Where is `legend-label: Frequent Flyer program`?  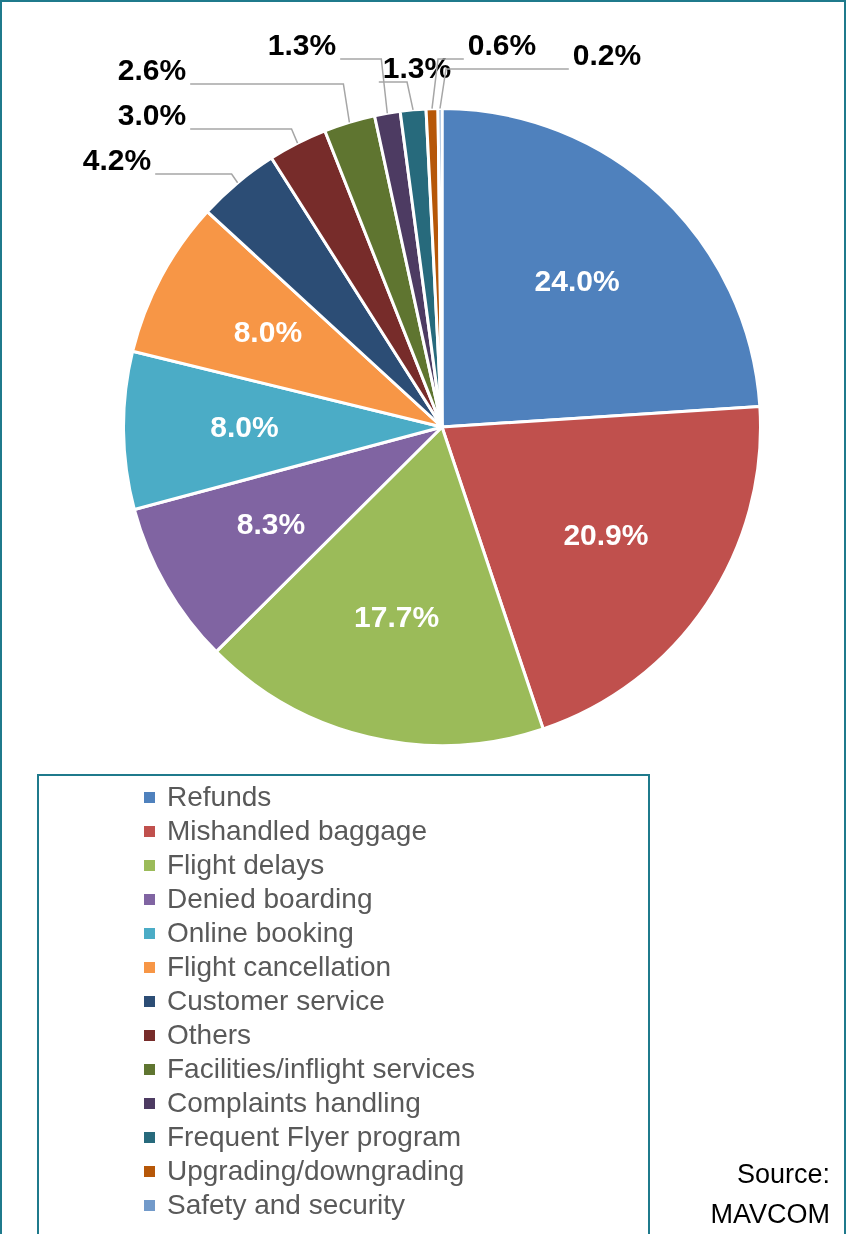 legend-label: Frequent Flyer program is located at coordinates (314, 1137).